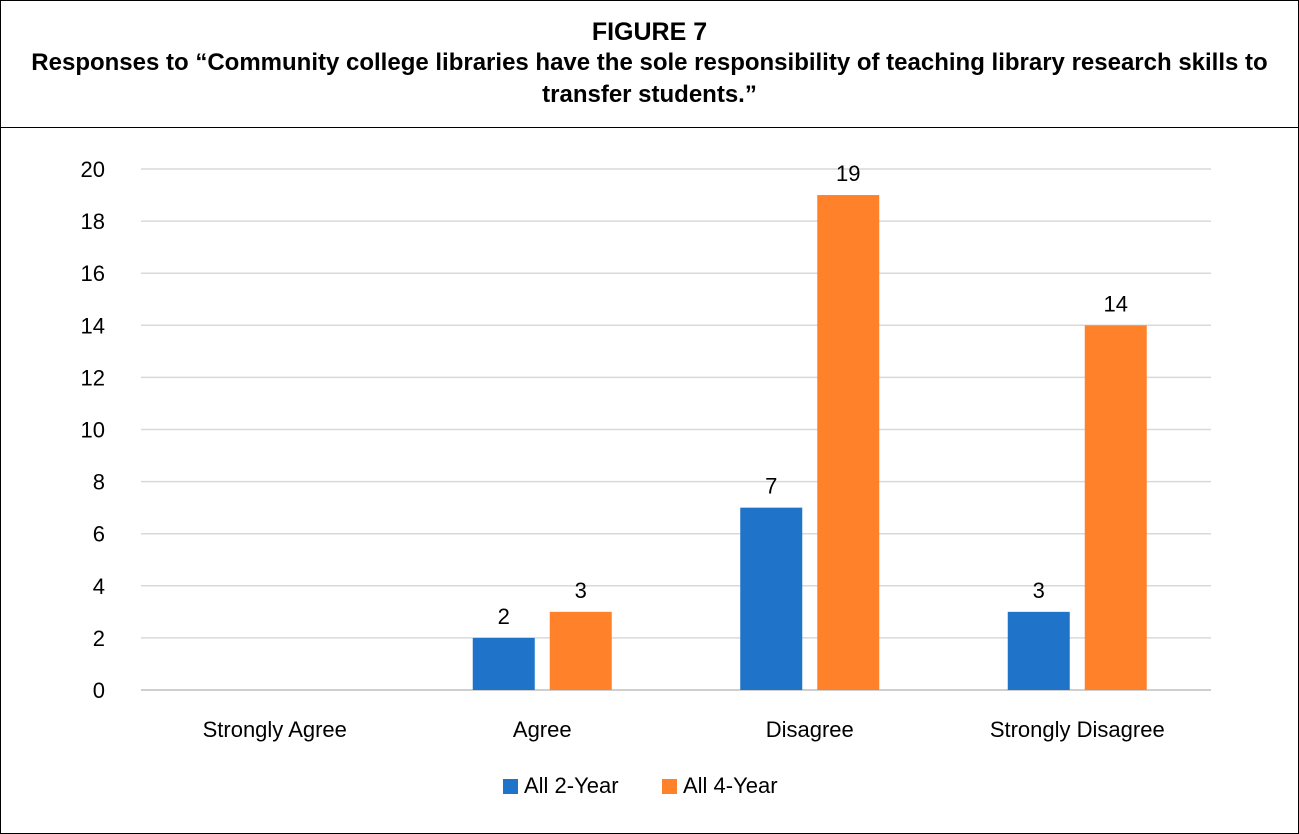  What do you see at coordinates (93, 221) in the screenshot?
I see `y-tick-label: 18` at bounding box center [93, 221].